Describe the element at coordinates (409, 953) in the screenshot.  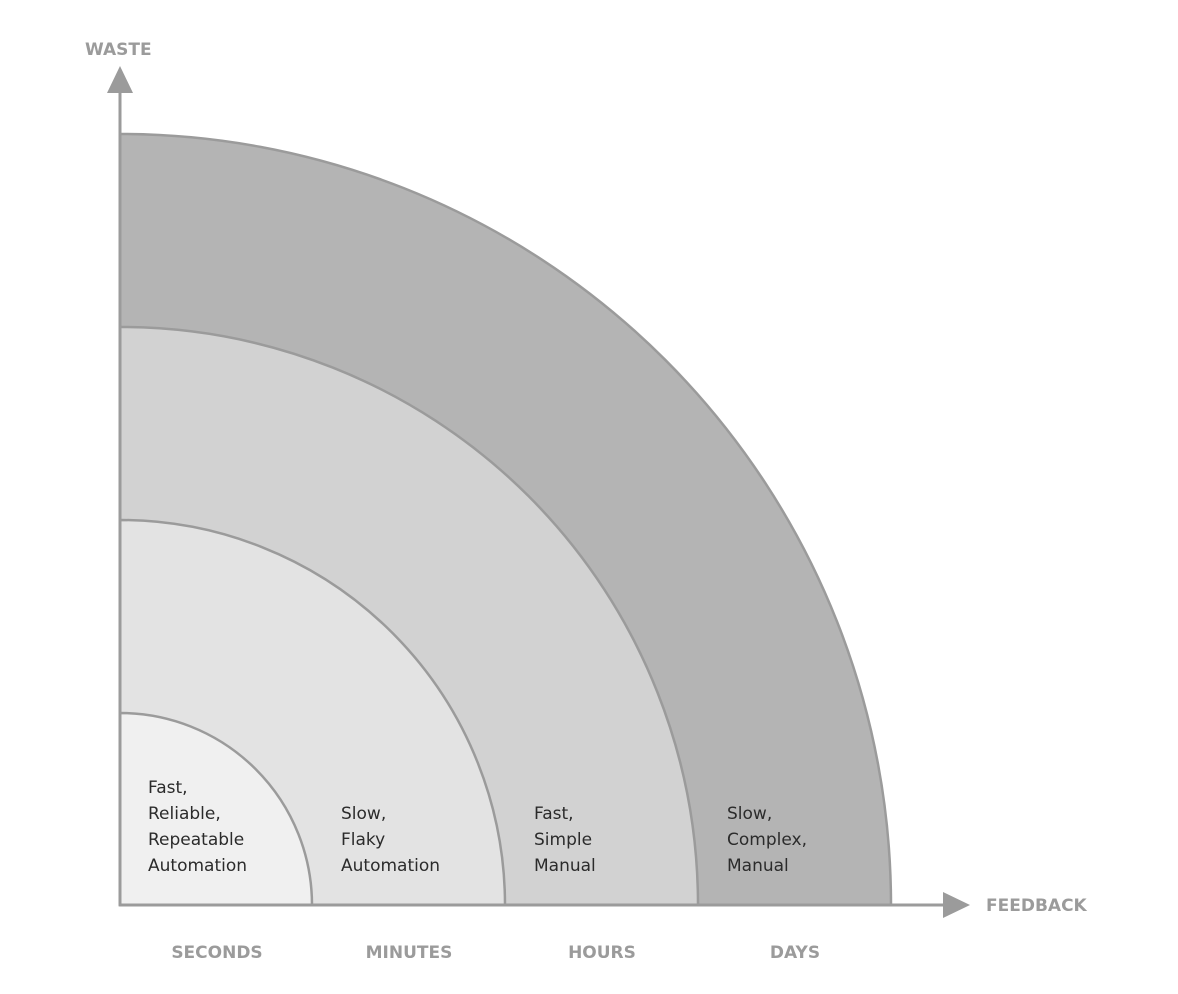
I see `time-label-minutes: MINUTES` at that location.